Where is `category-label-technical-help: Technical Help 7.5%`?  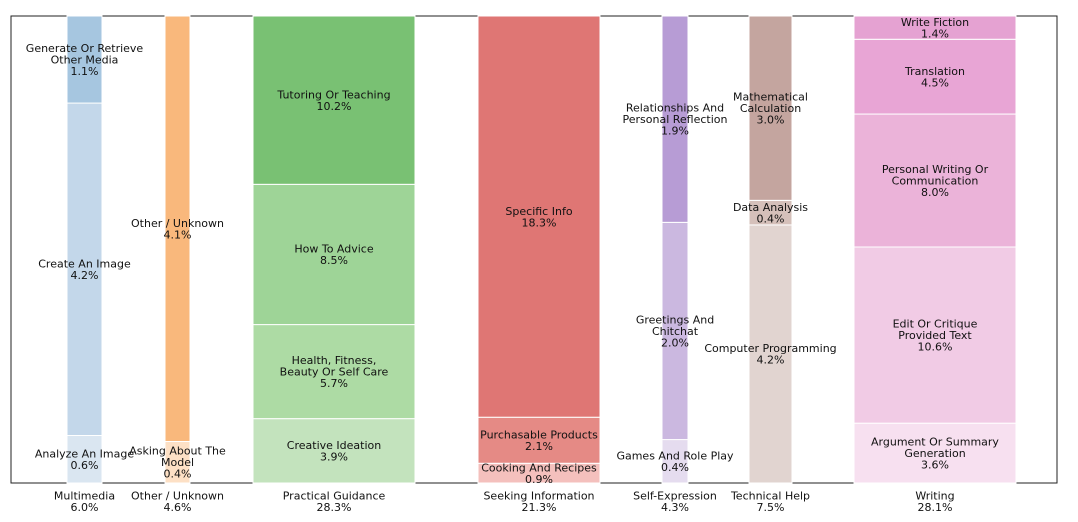 category-label-technical-help: Technical Help 7.5% is located at coordinates (770, 501).